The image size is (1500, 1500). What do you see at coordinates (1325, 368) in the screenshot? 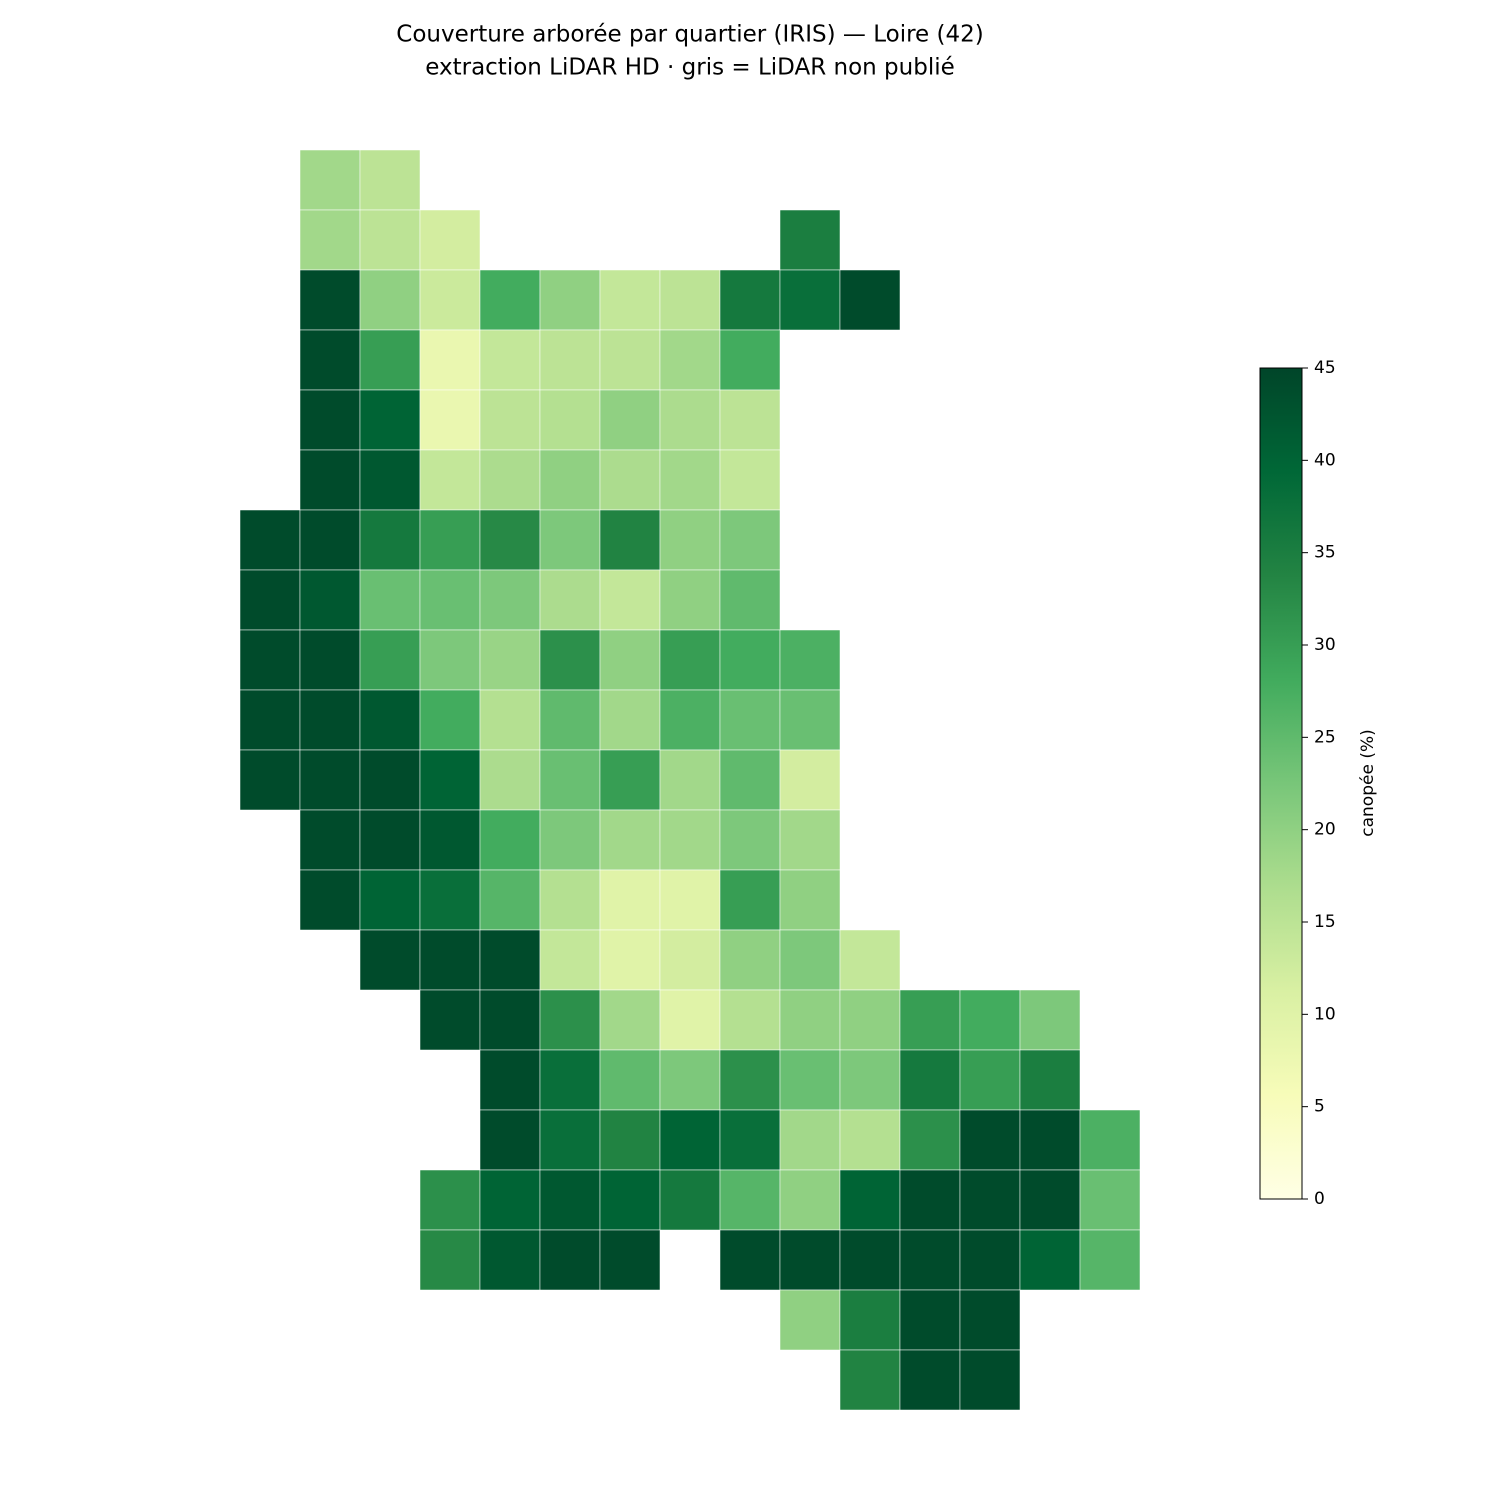
I see `colorbar-tick-label: 45` at bounding box center [1325, 368].